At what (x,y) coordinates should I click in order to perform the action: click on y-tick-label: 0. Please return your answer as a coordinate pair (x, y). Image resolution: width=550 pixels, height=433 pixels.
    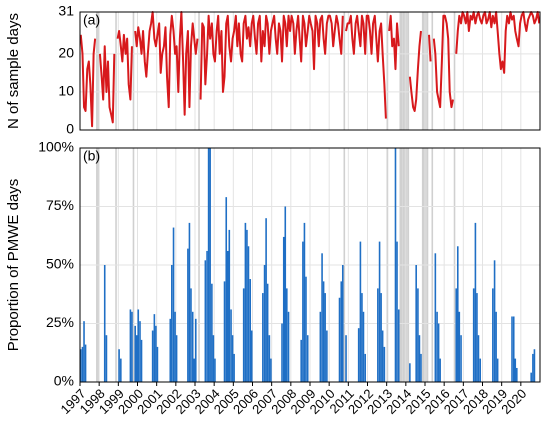
    Looking at the image, I should click on (70, 129).